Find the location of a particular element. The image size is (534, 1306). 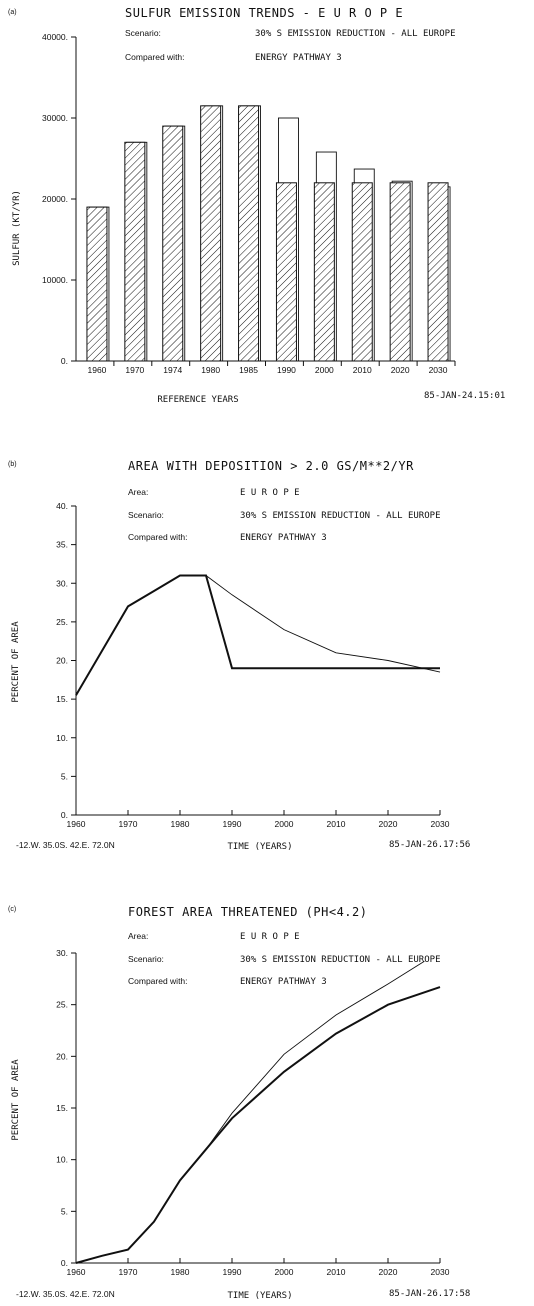

y-tick-label-b: 40. is located at coordinates (62, 506).